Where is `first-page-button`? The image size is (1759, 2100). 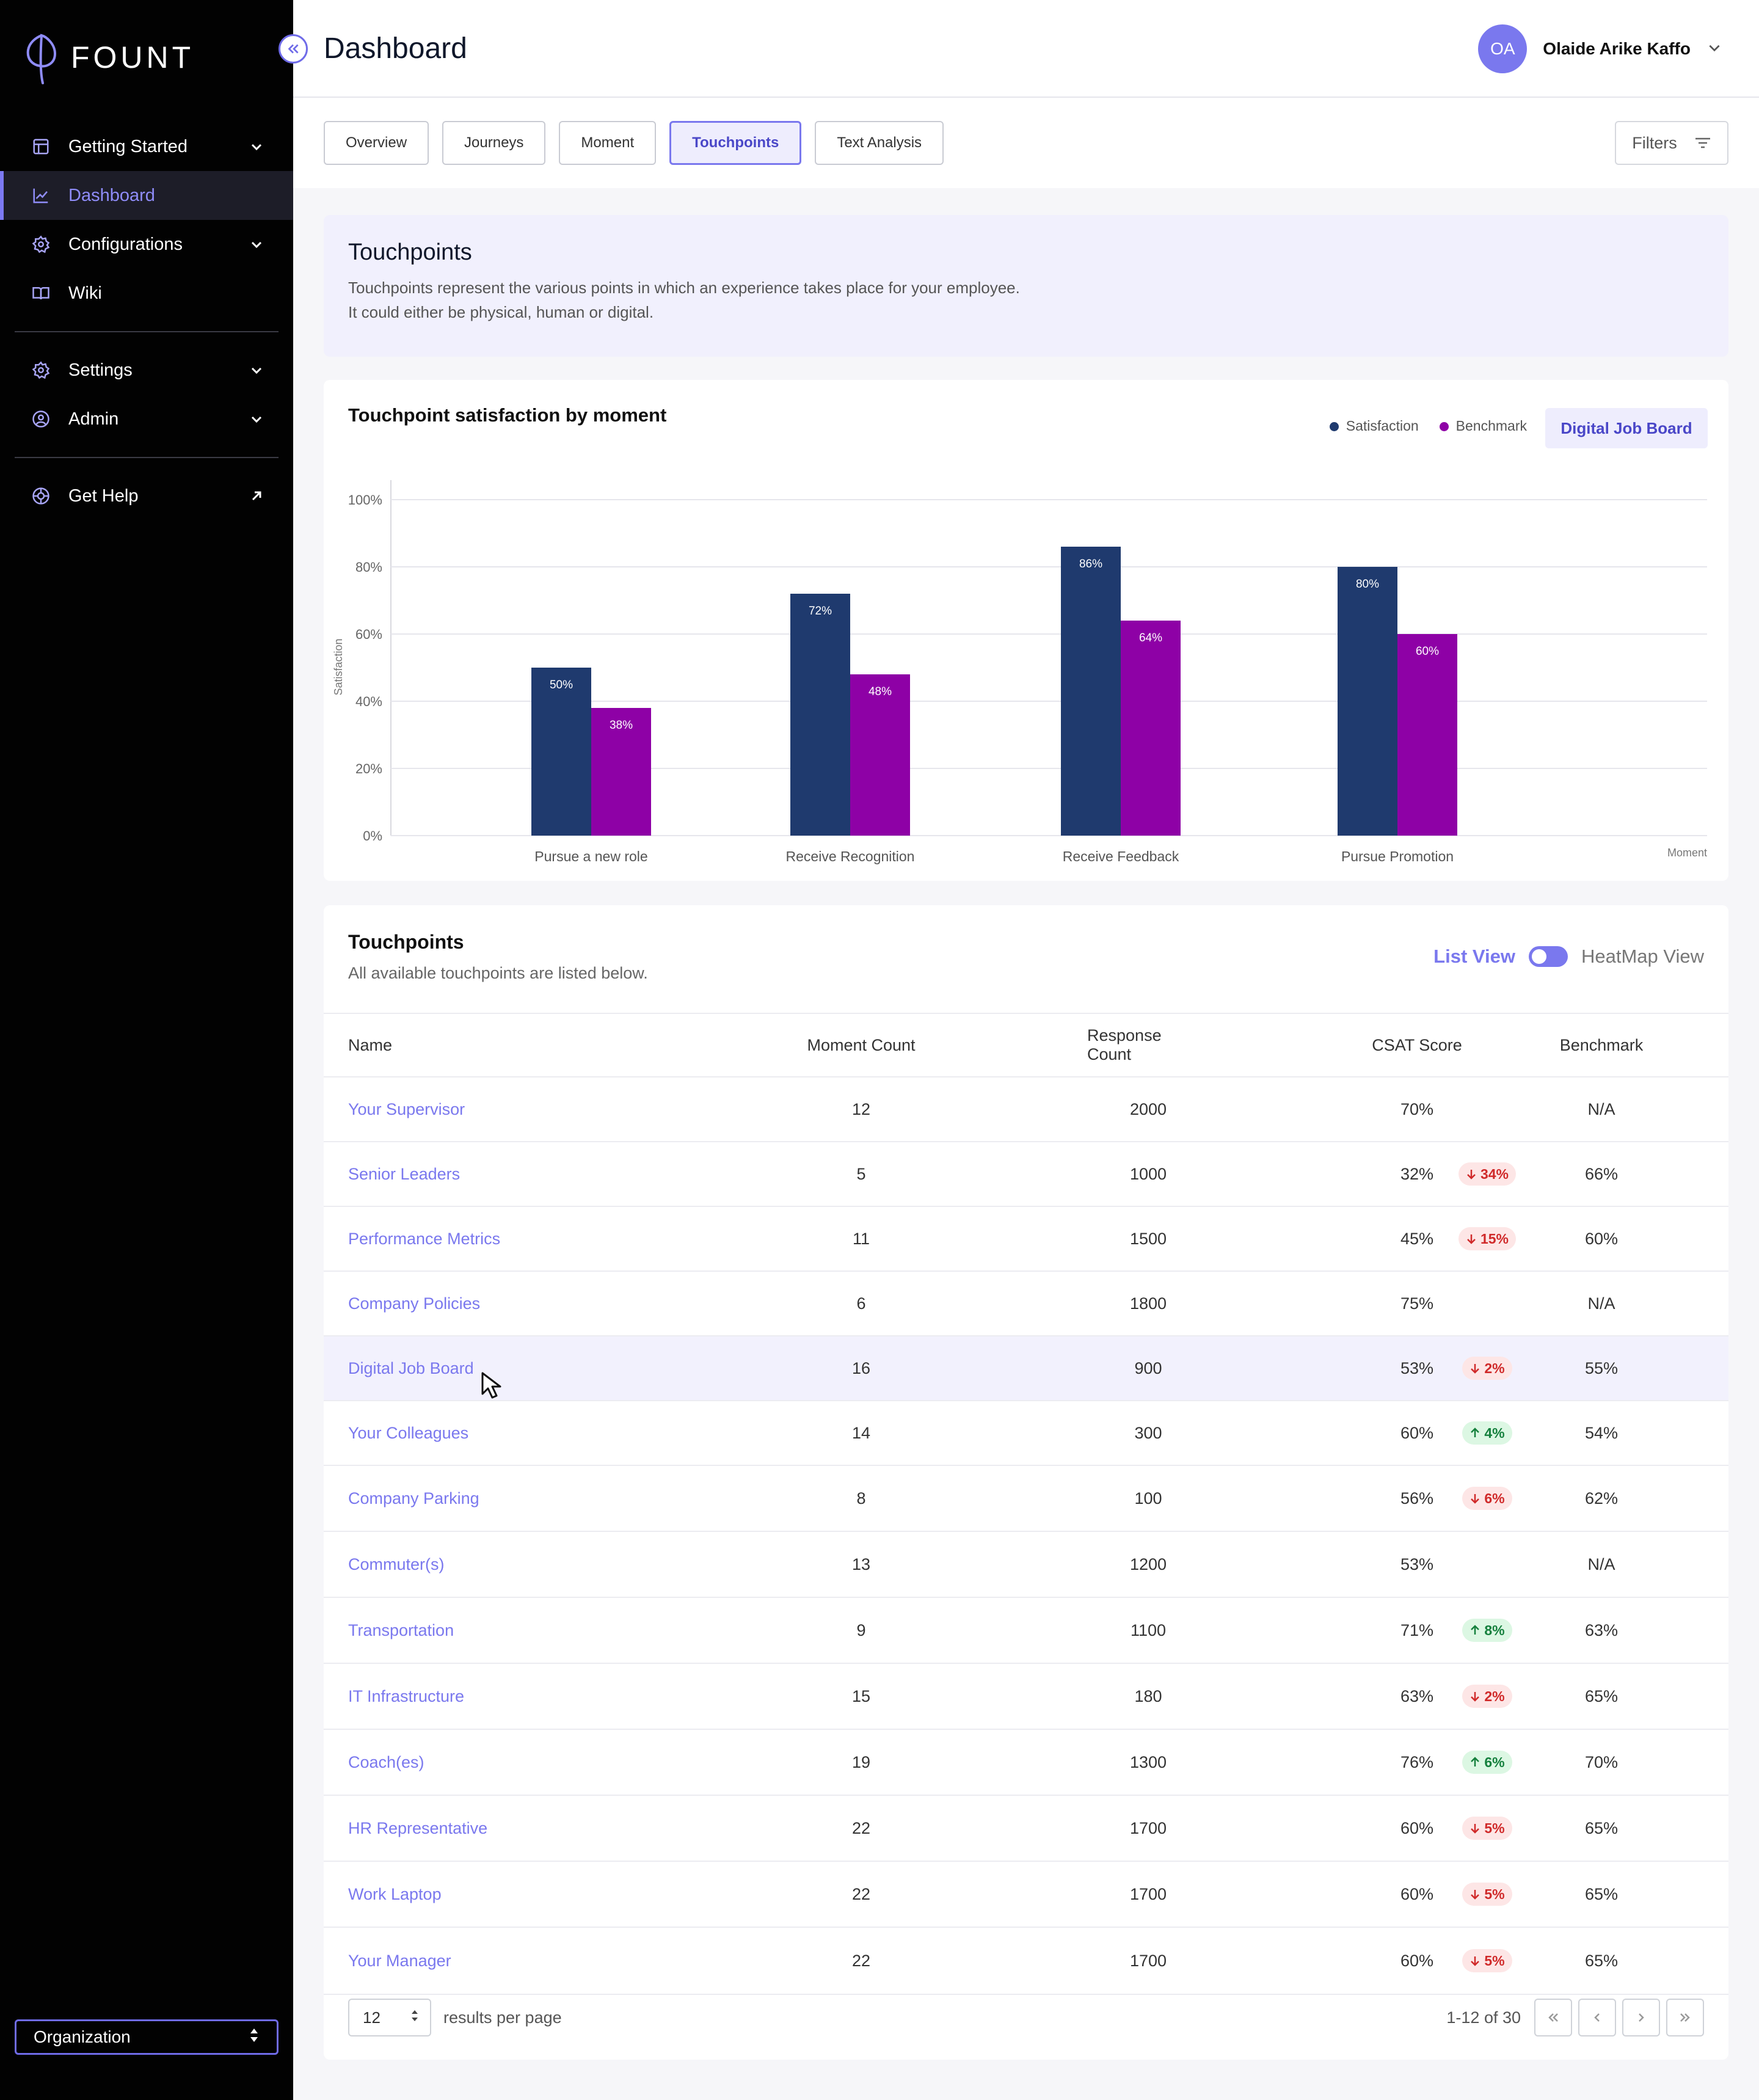 first-page-button is located at coordinates (1553, 2018).